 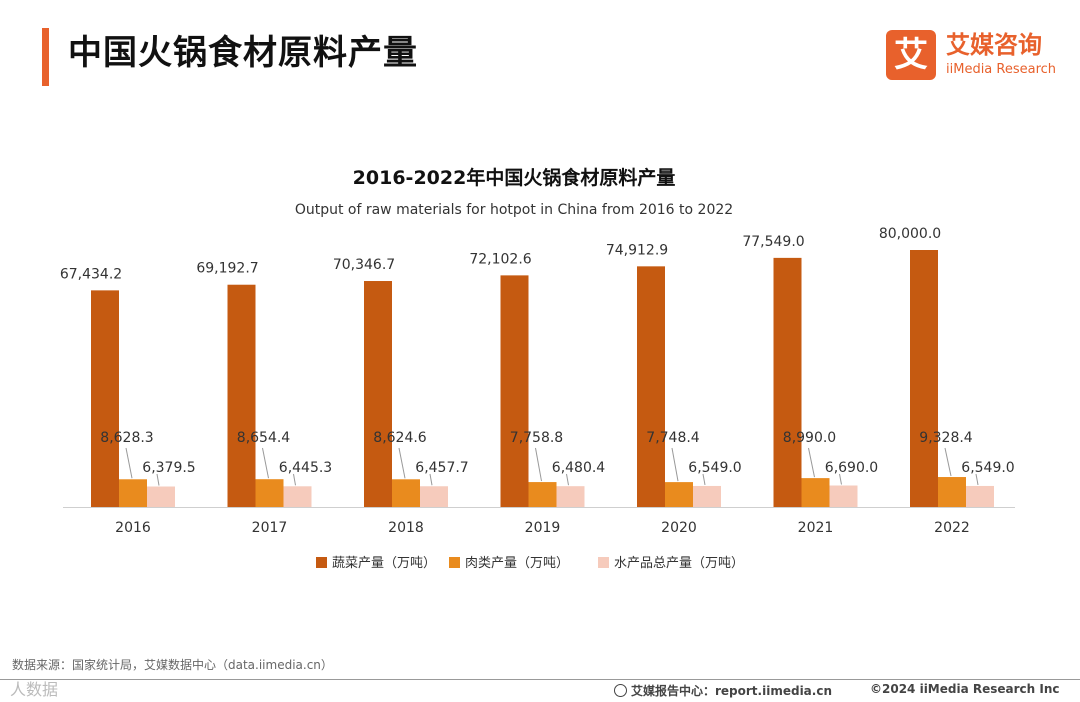 I want to click on footer-report-center: 艾媒报告中心：report.iimedia.cn, so click(x=723, y=690).